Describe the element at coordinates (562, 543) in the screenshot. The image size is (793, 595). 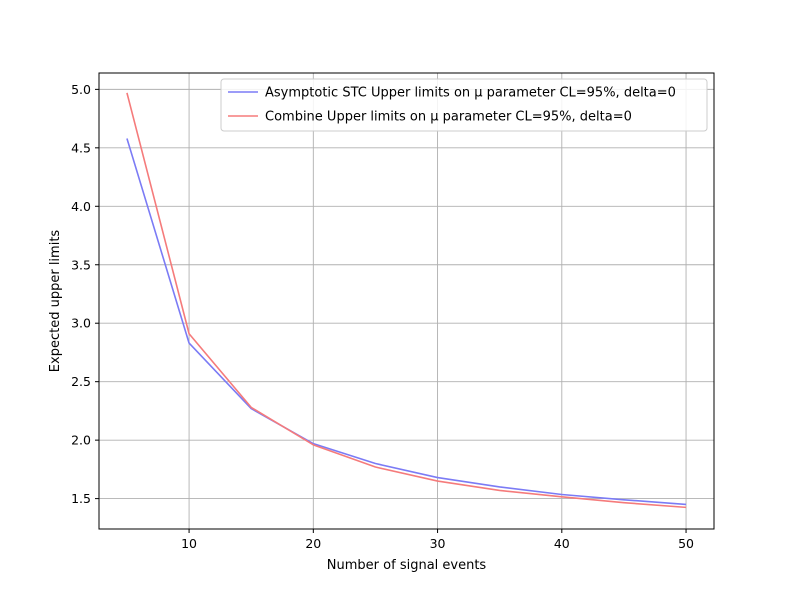
I see `x-tick-label: 40` at that location.